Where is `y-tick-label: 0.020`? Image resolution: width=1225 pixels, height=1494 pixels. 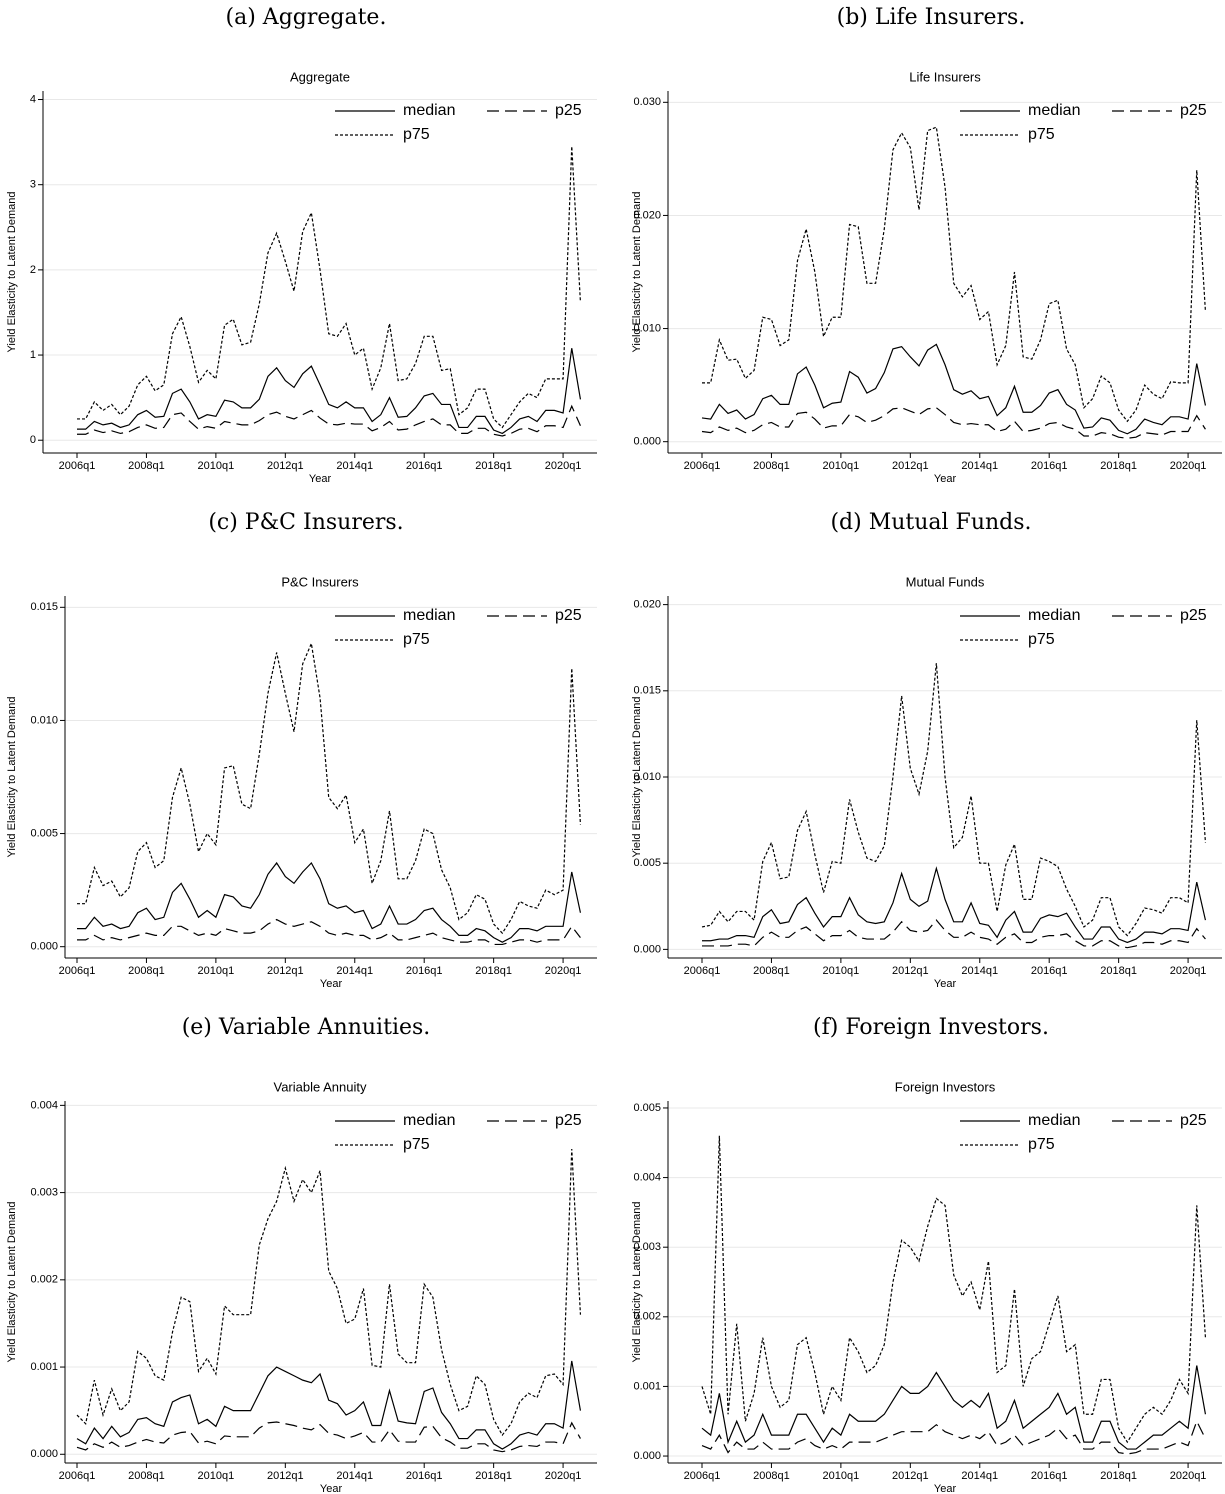 y-tick-label: 0.020 is located at coordinates (647, 215).